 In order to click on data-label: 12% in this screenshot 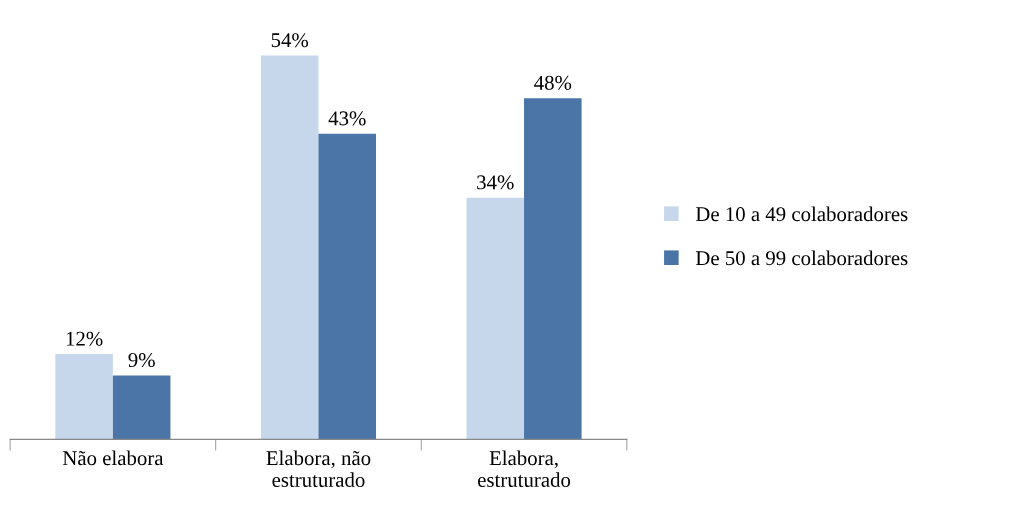, I will do `click(84, 338)`.